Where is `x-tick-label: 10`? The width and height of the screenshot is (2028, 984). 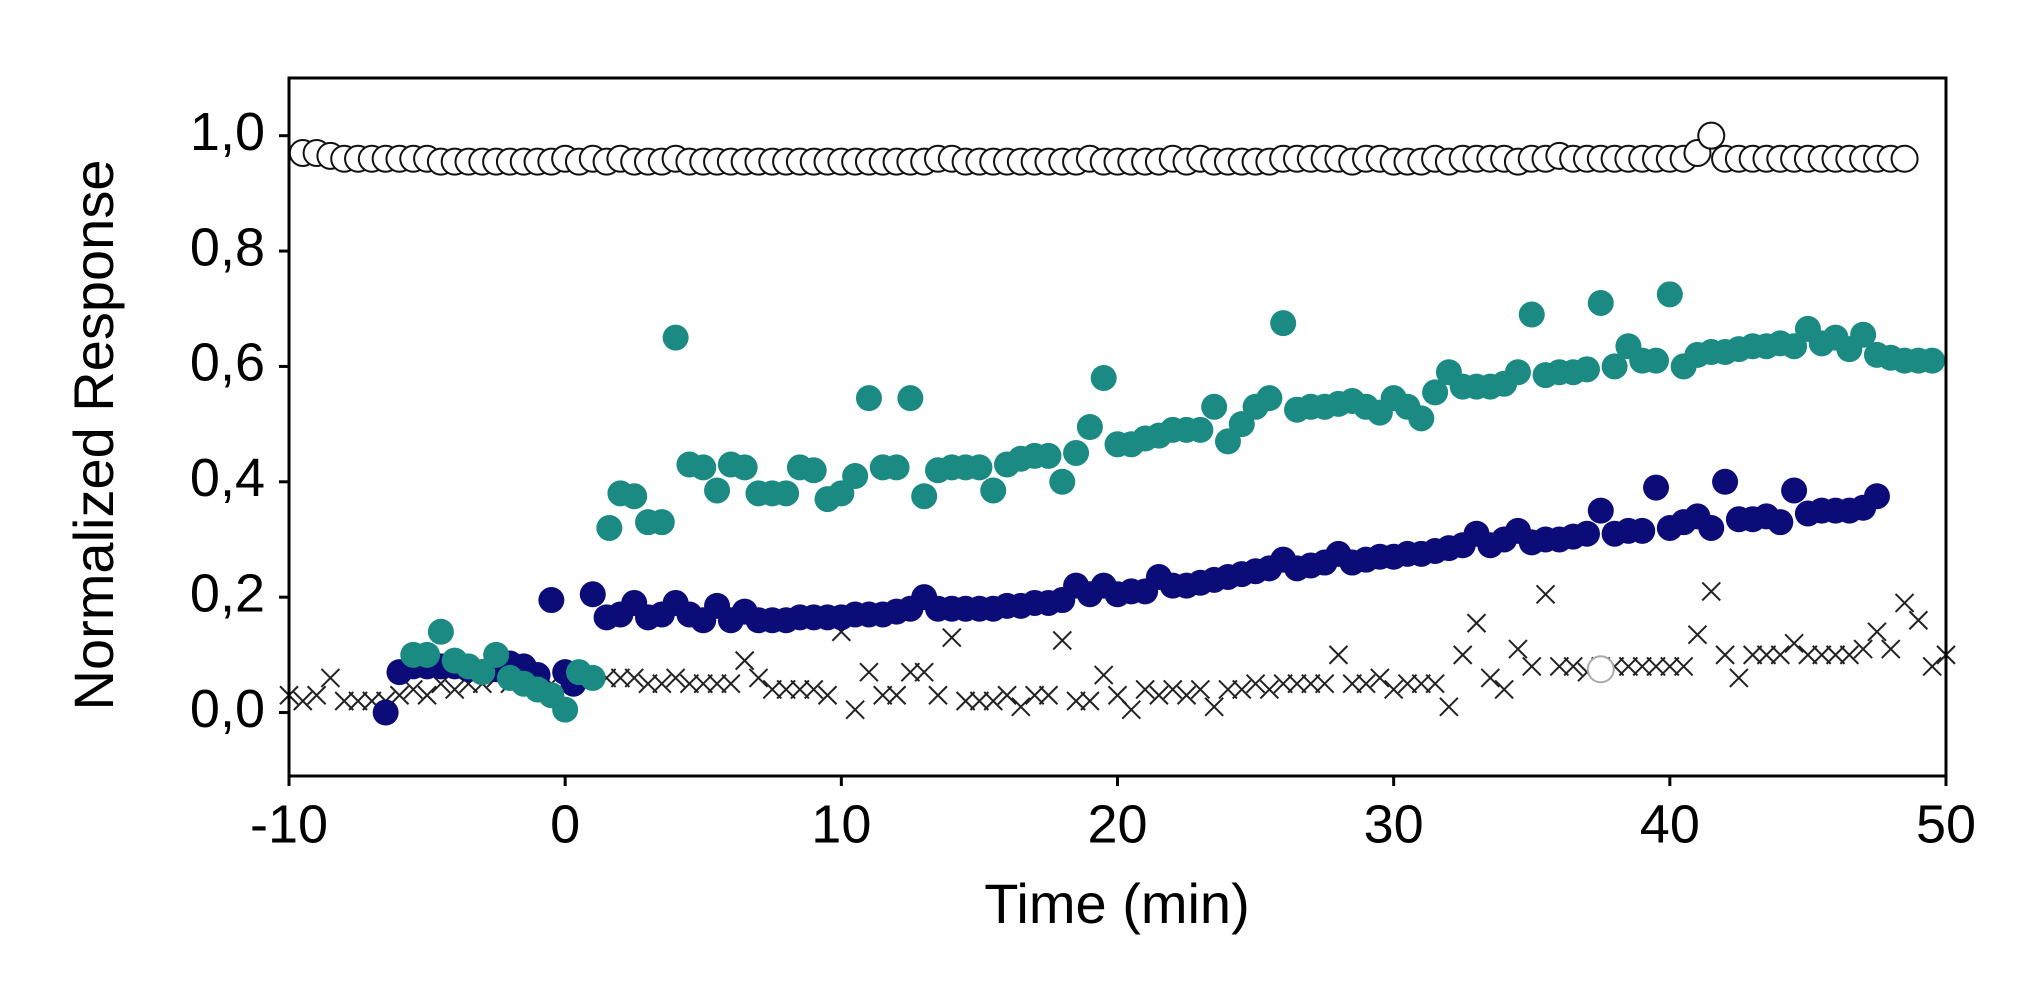 x-tick-label: 10 is located at coordinates (841, 824).